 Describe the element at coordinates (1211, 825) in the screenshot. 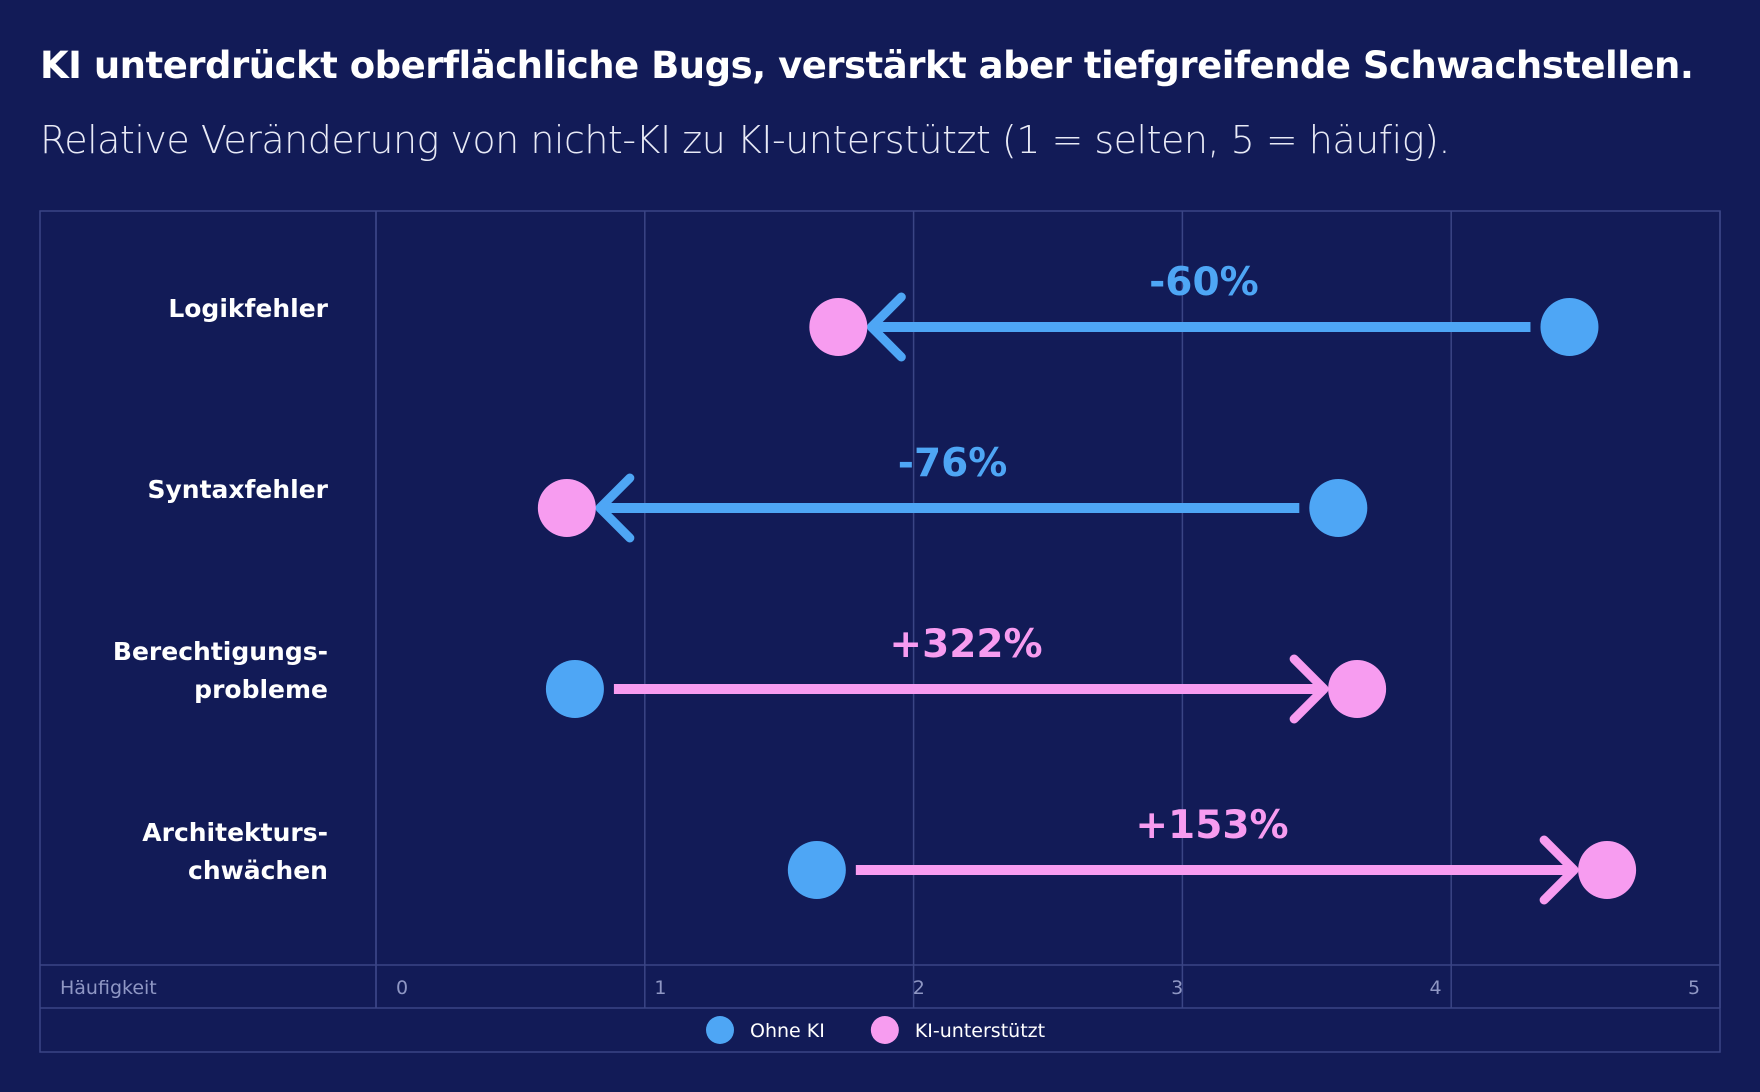

I see `change-label: +153%` at that location.